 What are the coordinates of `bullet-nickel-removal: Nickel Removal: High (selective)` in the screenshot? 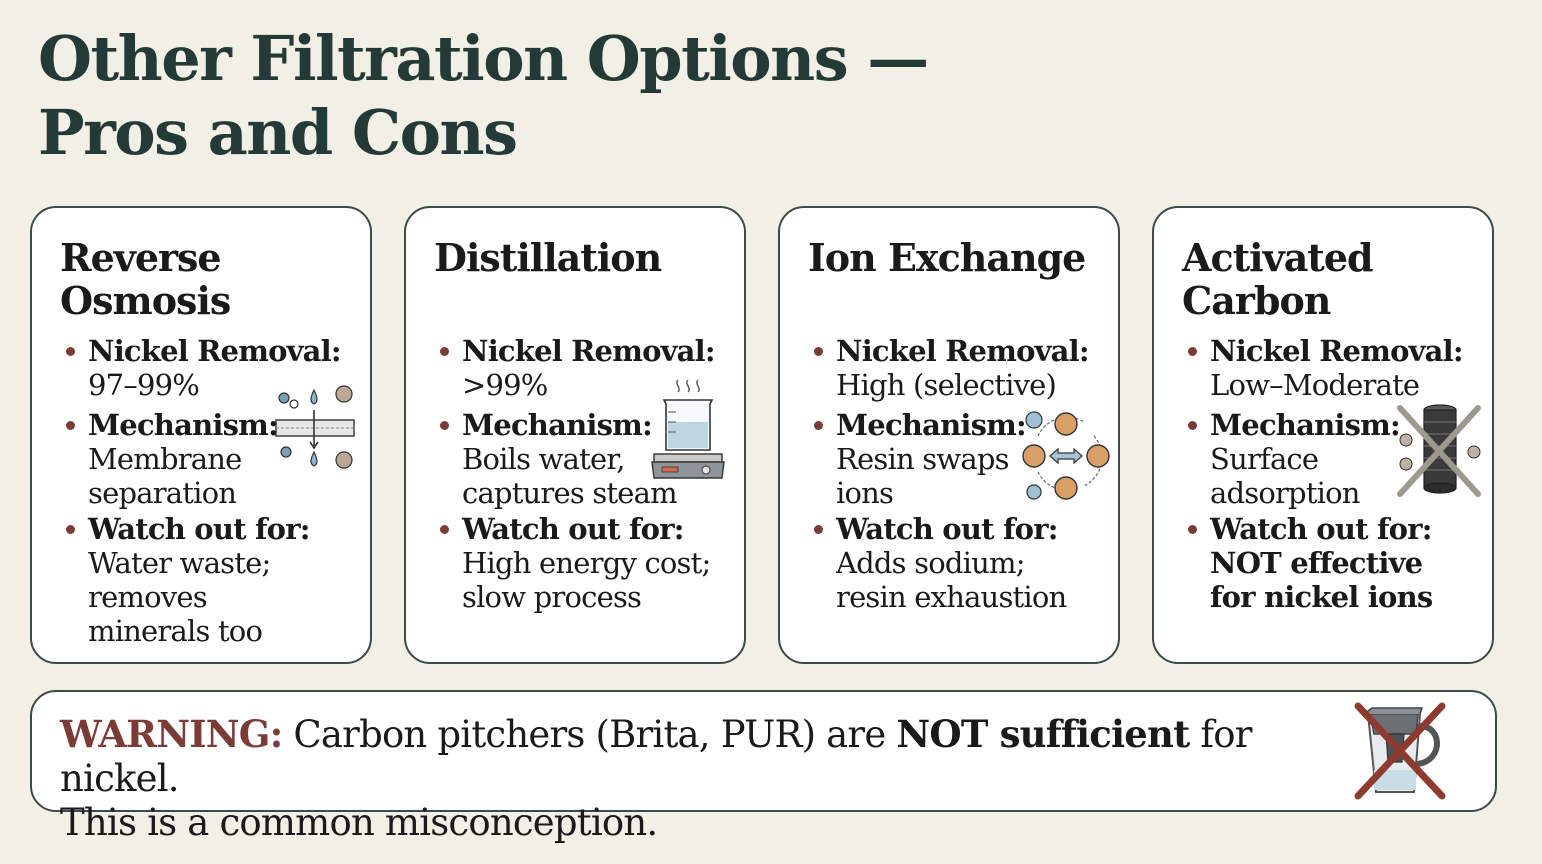 It's located at (960, 368).